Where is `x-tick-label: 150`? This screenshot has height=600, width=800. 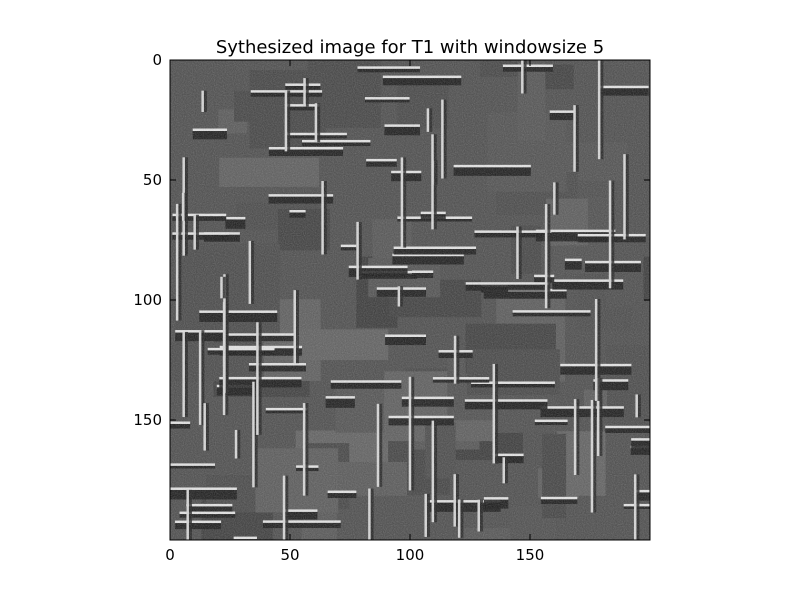 x-tick-label: 150 is located at coordinates (530, 555).